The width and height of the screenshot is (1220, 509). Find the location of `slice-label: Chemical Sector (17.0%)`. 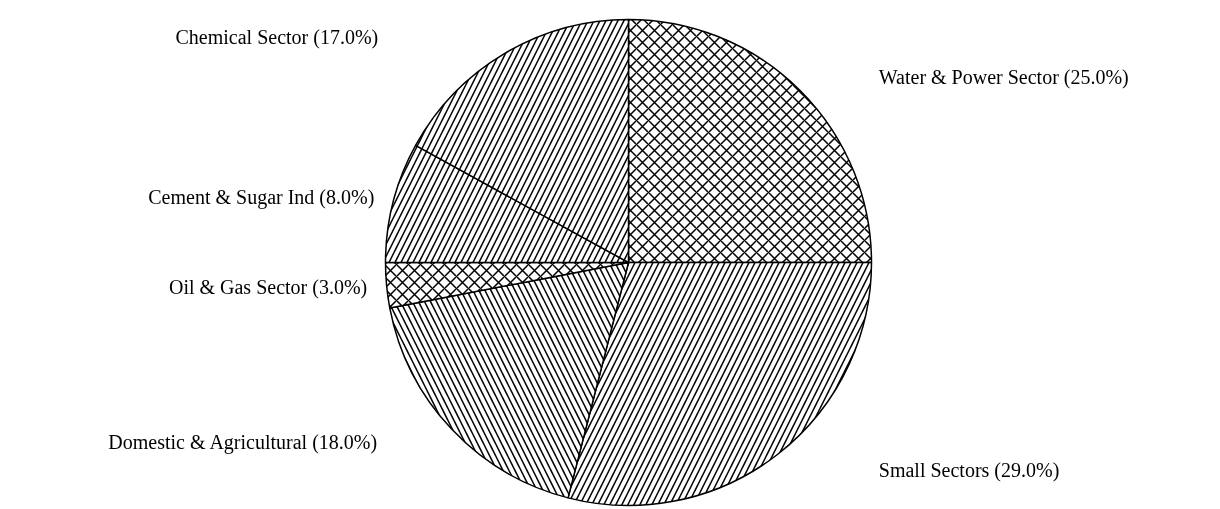

slice-label: Chemical Sector (17.0%) is located at coordinates (277, 37).